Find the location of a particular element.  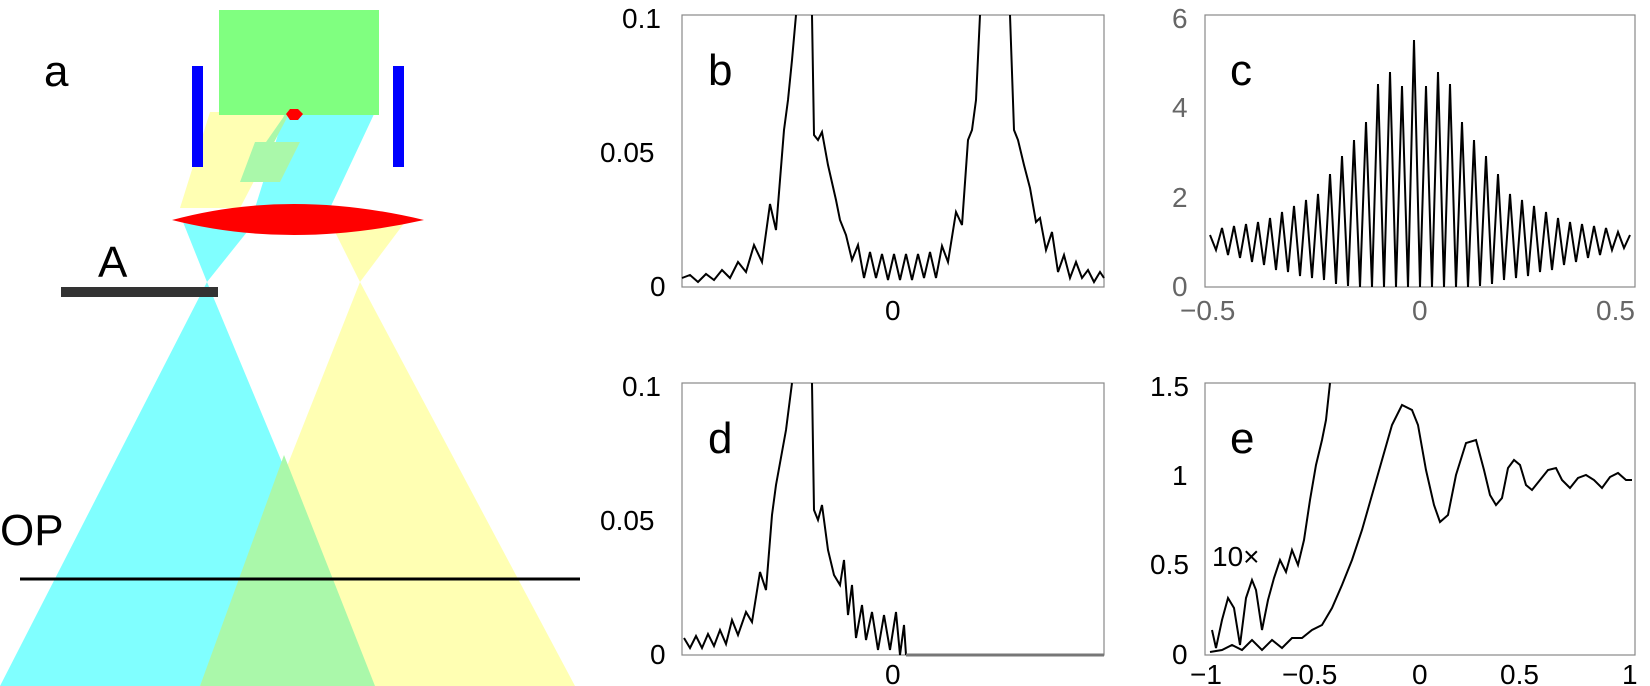

lens is located at coordinates (298, 219).